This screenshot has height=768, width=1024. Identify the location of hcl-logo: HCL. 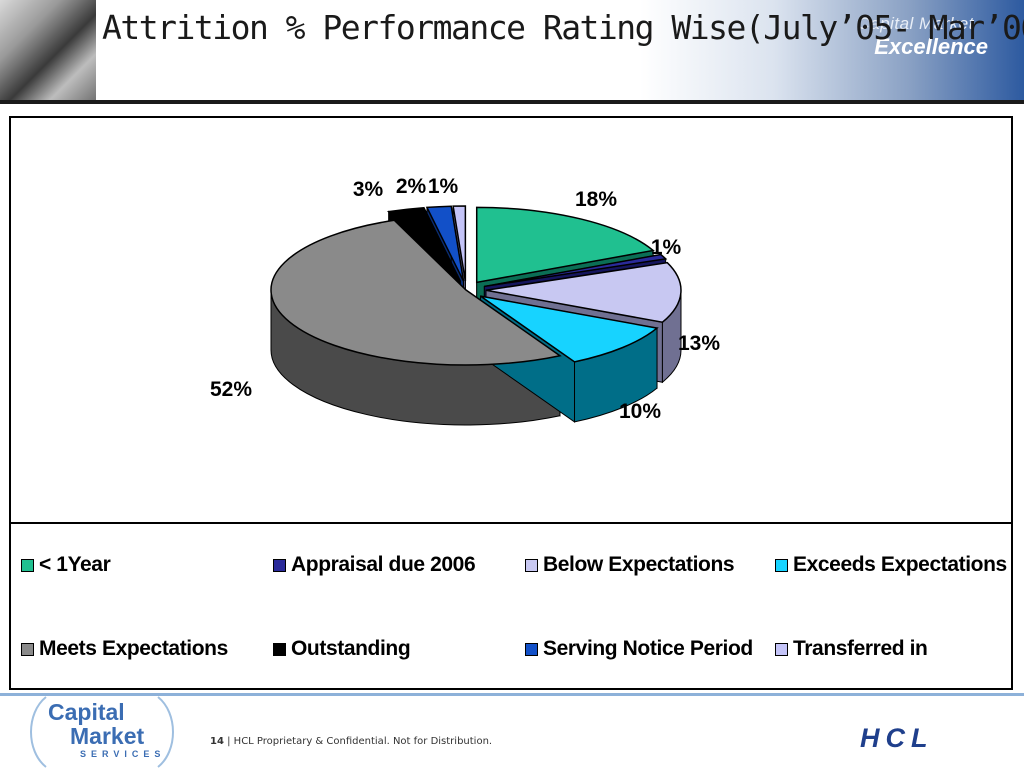
(897, 738).